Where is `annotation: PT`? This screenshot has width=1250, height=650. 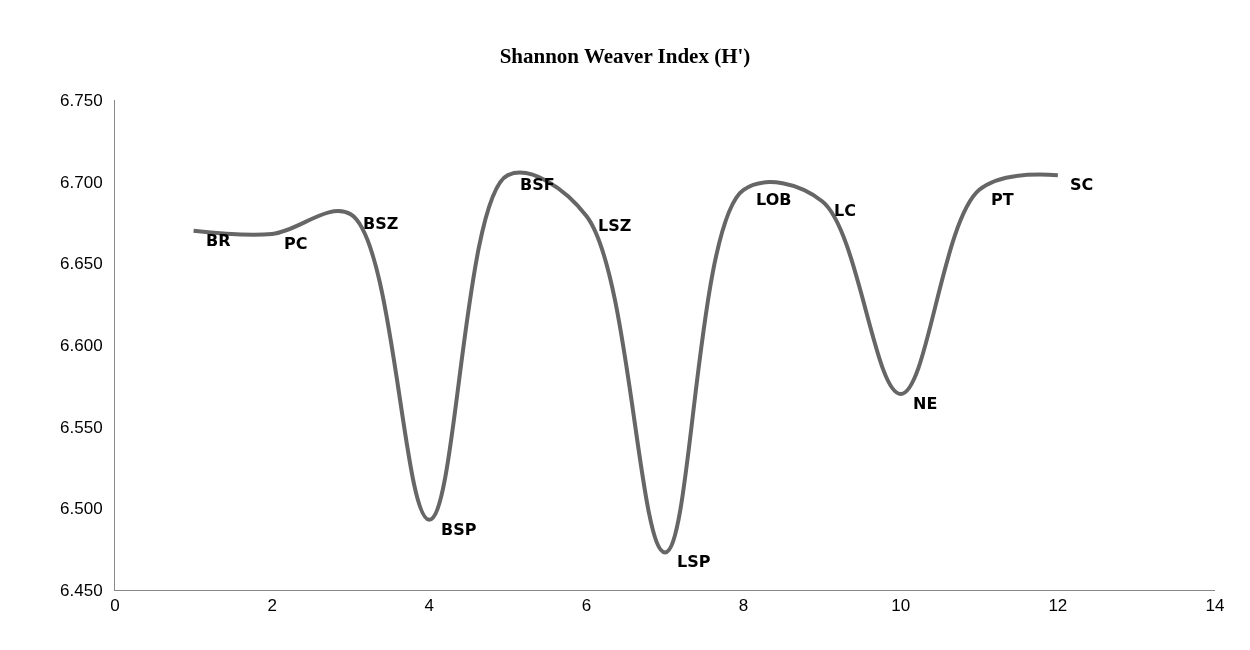
annotation: PT is located at coordinates (1002, 199).